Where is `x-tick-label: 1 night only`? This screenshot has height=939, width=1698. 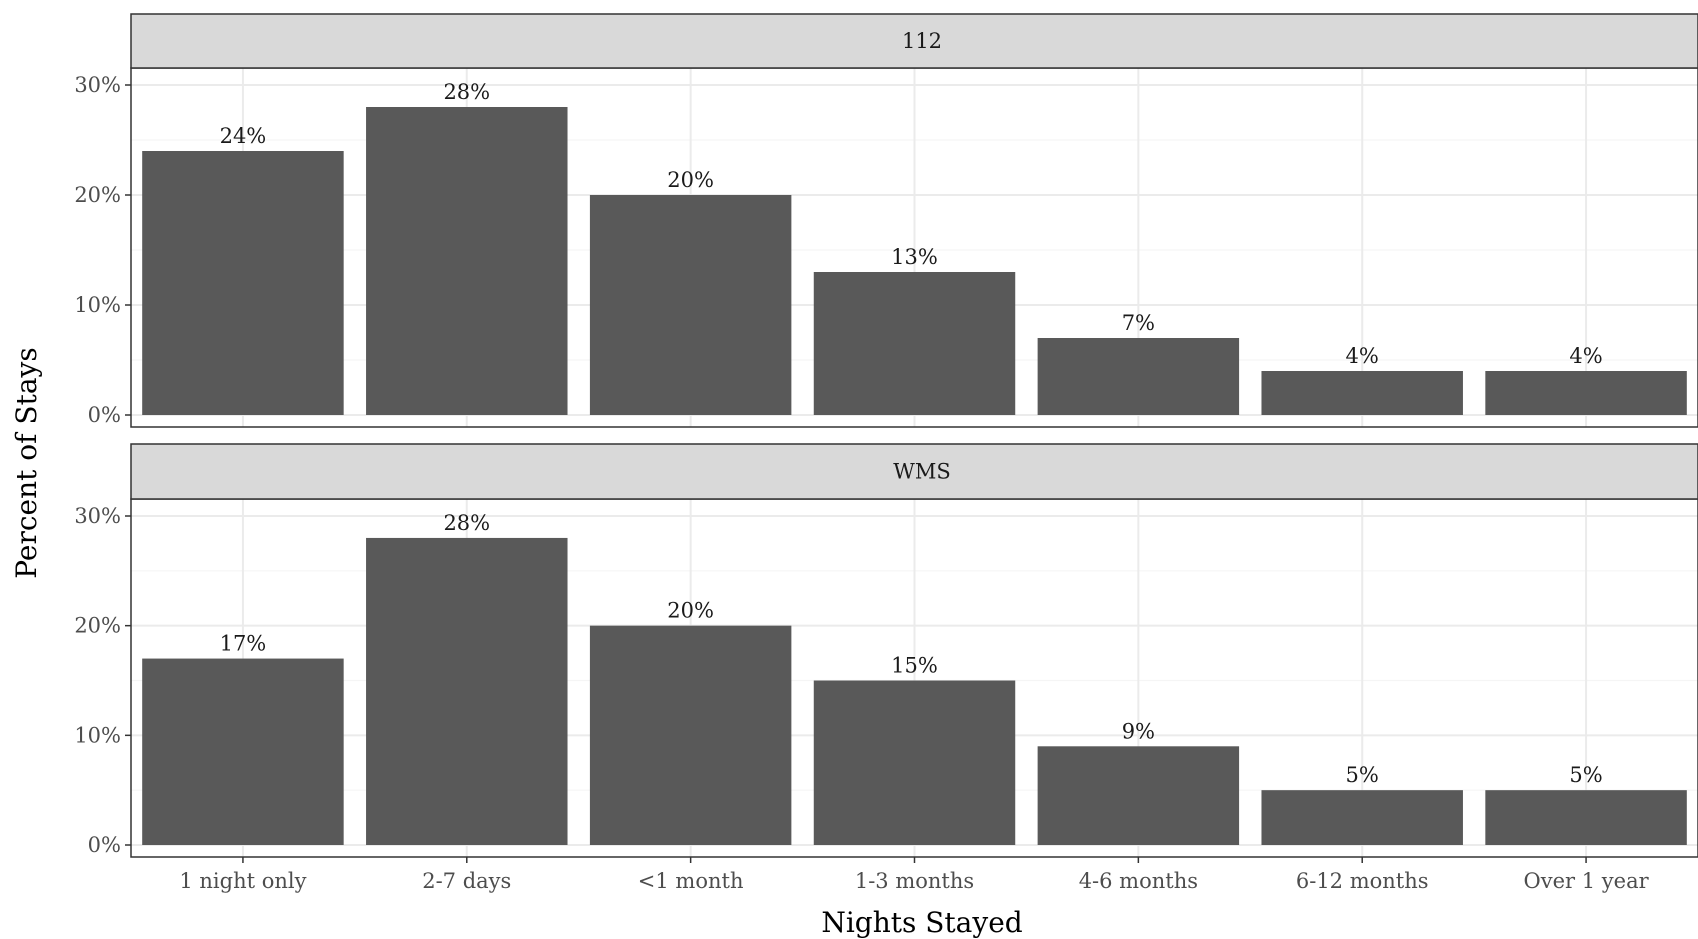 x-tick-label: 1 night only is located at coordinates (242, 881).